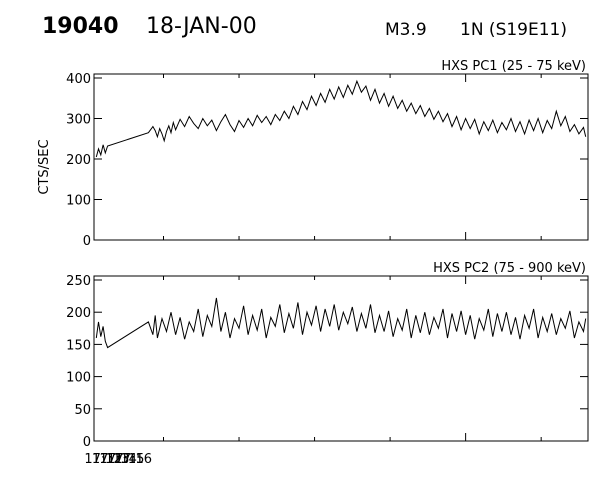 Image resolution: width=600 pixels, height=480 pixels. What do you see at coordinates (513, 30) in the screenshot?
I see `active-region: 1N (S19E11)` at bounding box center [513, 30].